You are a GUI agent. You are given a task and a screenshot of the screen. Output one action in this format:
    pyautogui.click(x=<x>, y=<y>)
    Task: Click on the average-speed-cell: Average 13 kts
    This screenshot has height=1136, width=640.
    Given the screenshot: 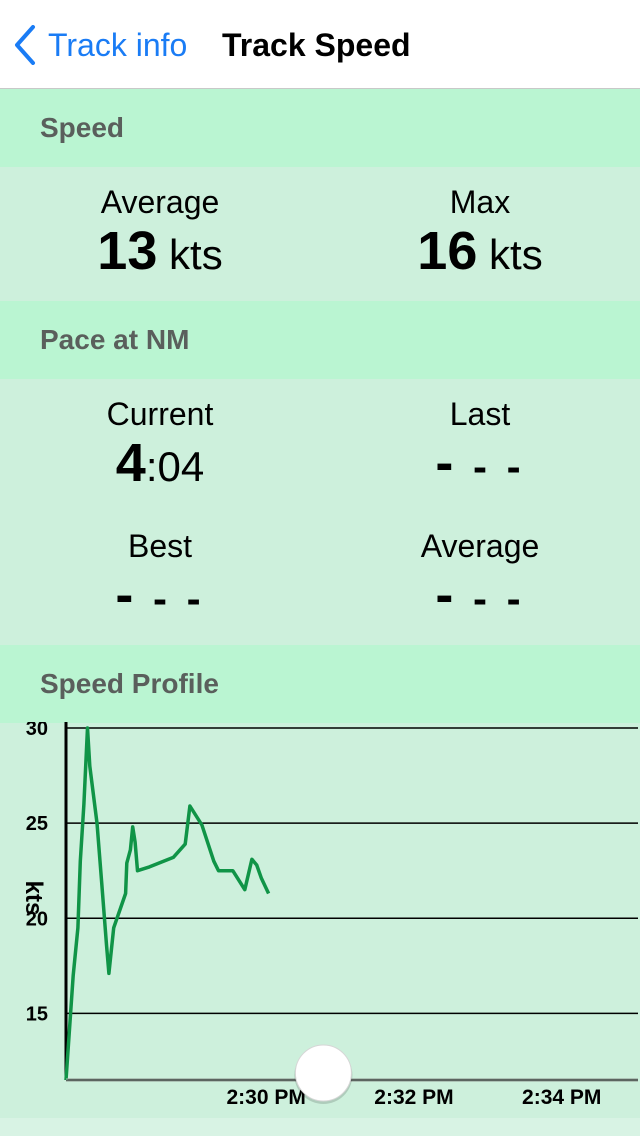 What is the action you would take?
    pyautogui.click(x=160, y=233)
    